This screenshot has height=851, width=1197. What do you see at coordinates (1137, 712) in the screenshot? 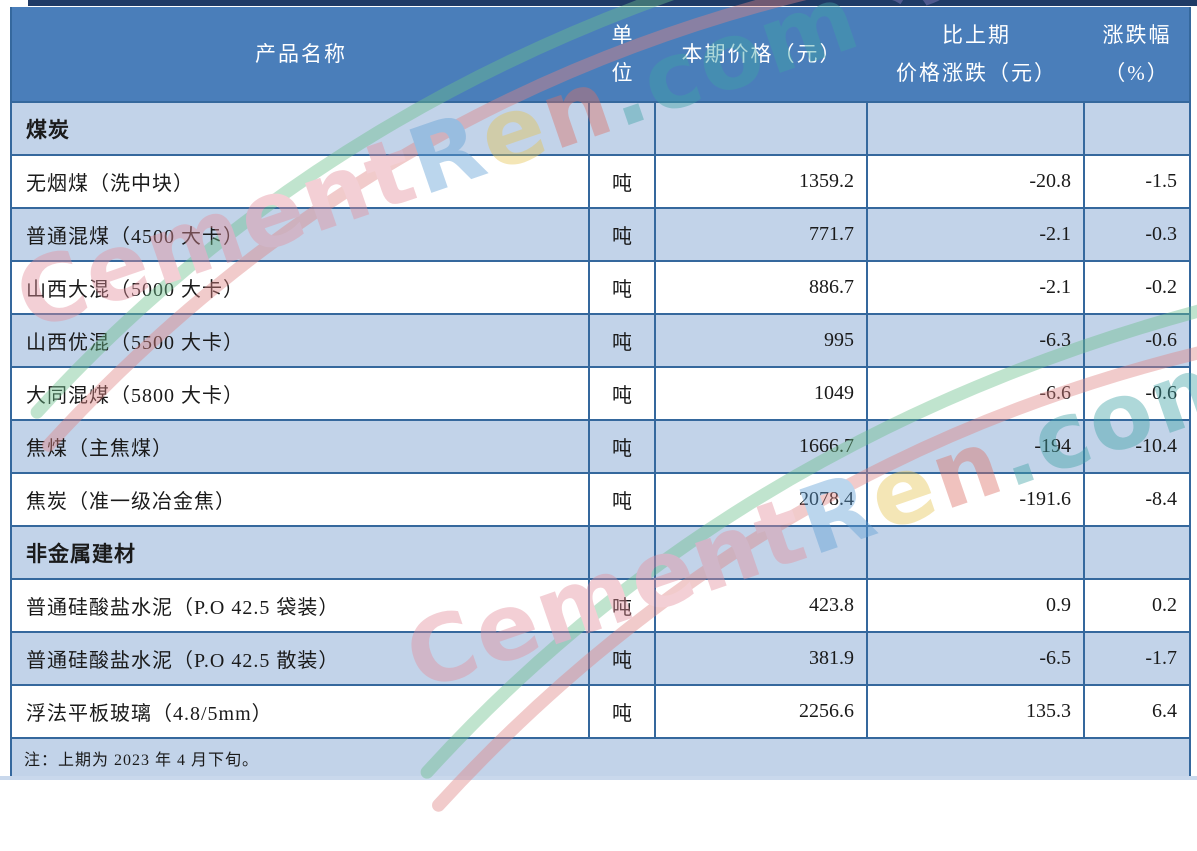
I see `pct-change-cell: 6.4` at bounding box center [1137, 712].